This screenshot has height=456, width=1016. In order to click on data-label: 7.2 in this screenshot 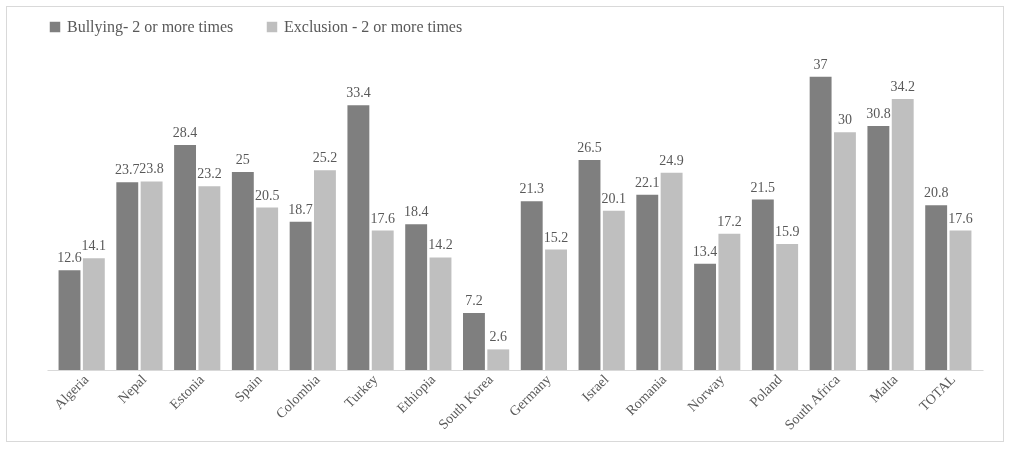, I will do `click(474, 300)`.